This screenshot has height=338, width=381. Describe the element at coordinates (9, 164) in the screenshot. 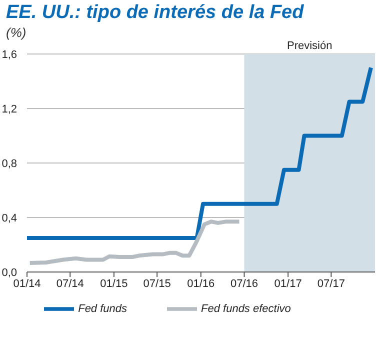

I see `y-tick-label: 0,8` at that location.